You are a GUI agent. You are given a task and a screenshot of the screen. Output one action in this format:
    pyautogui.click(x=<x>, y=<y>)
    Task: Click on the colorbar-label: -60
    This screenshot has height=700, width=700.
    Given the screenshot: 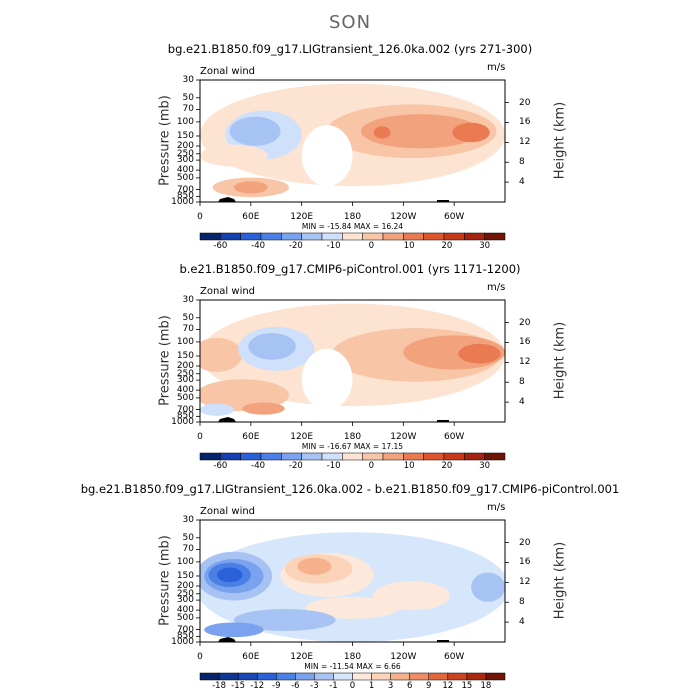 What is the action you would take?
    pyautogui.click(x=220, y=246)
    